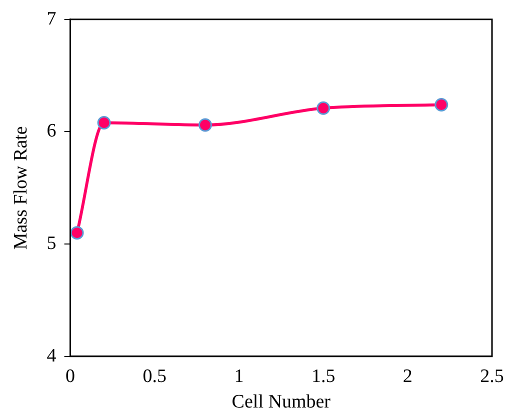  I want to click on x-tick-label: 0, so click(71, 376).